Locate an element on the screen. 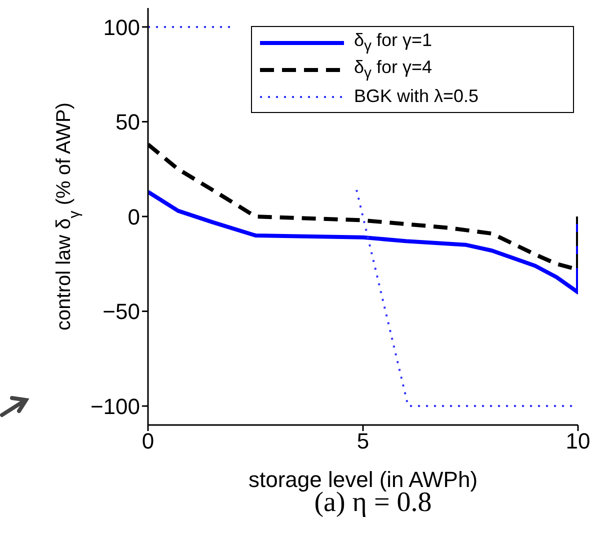  y-tick-label: 50 is located at coordinates (128, 122).